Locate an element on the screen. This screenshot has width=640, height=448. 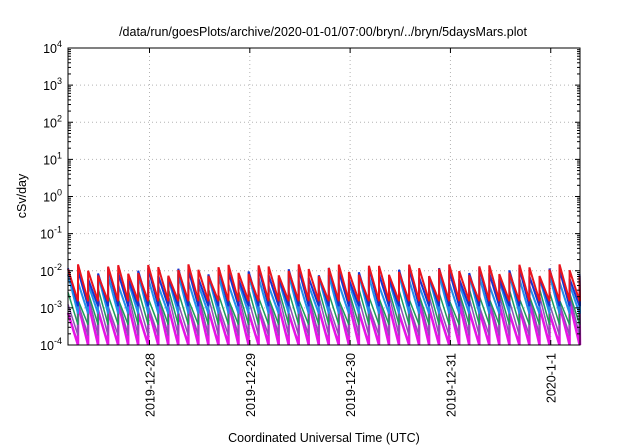
x-tick-label: 2020-1-1 is located at coordinates (552, 378).